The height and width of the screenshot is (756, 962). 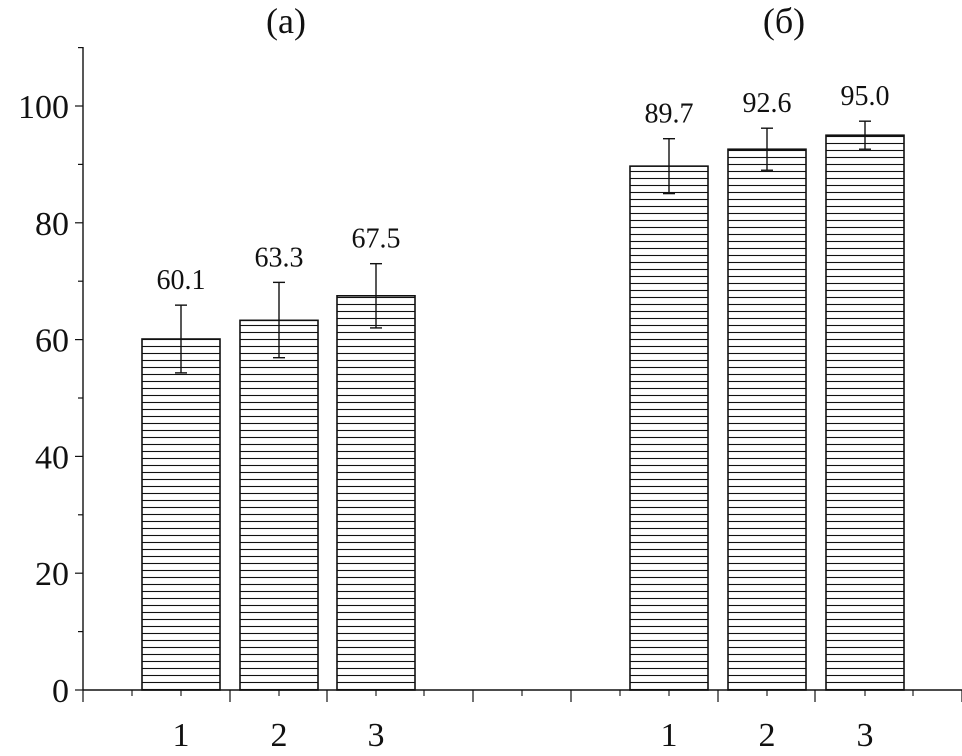 What do you see at coordinates (865, 96) in the screenshot?
I see `data-label: 95.0` at bounding box center [865, 96].